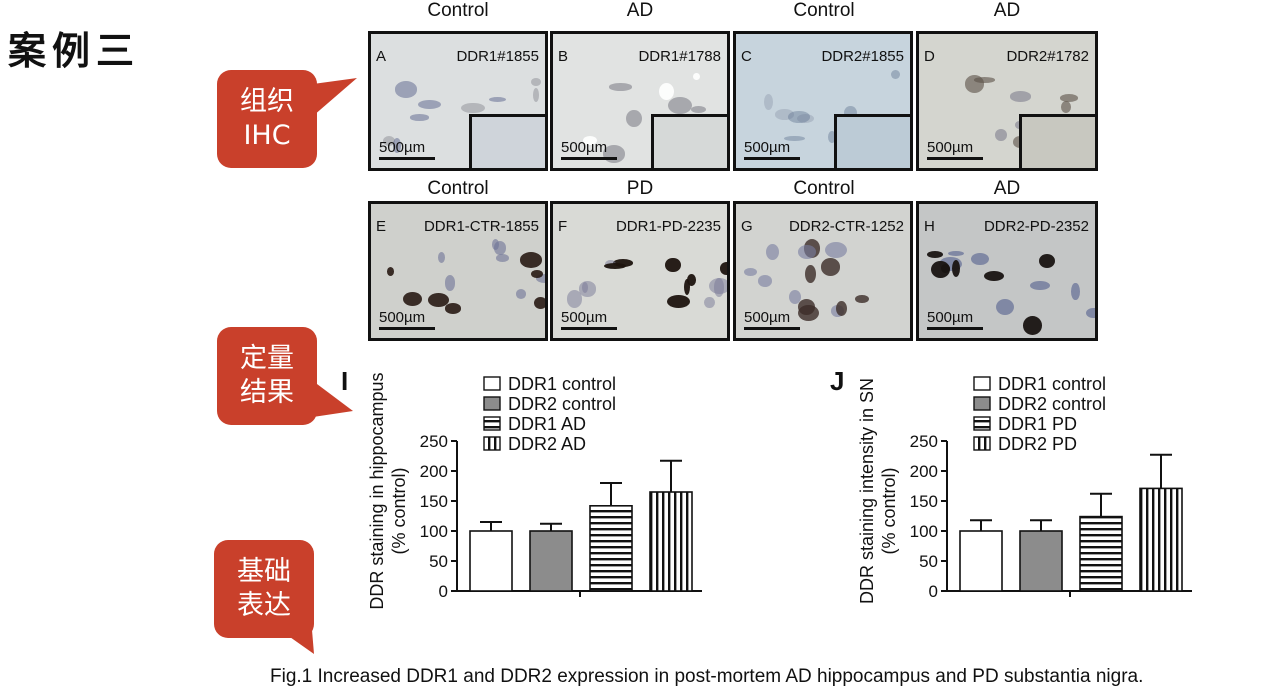  Describe the element at coordinates (1101, 553) in the screenshot. I see `bar-ddr1-pd` at that location.